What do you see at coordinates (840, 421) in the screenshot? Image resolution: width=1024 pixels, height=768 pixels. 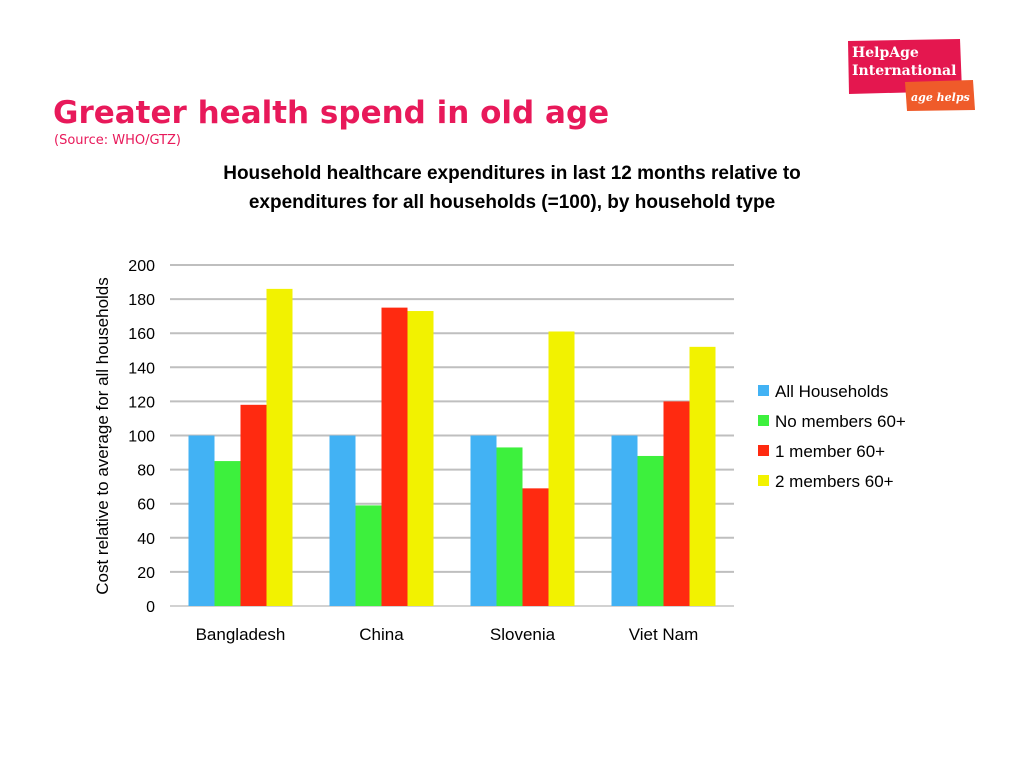 I see `legend-label: No members 60+` at bounding box center [840, 421].